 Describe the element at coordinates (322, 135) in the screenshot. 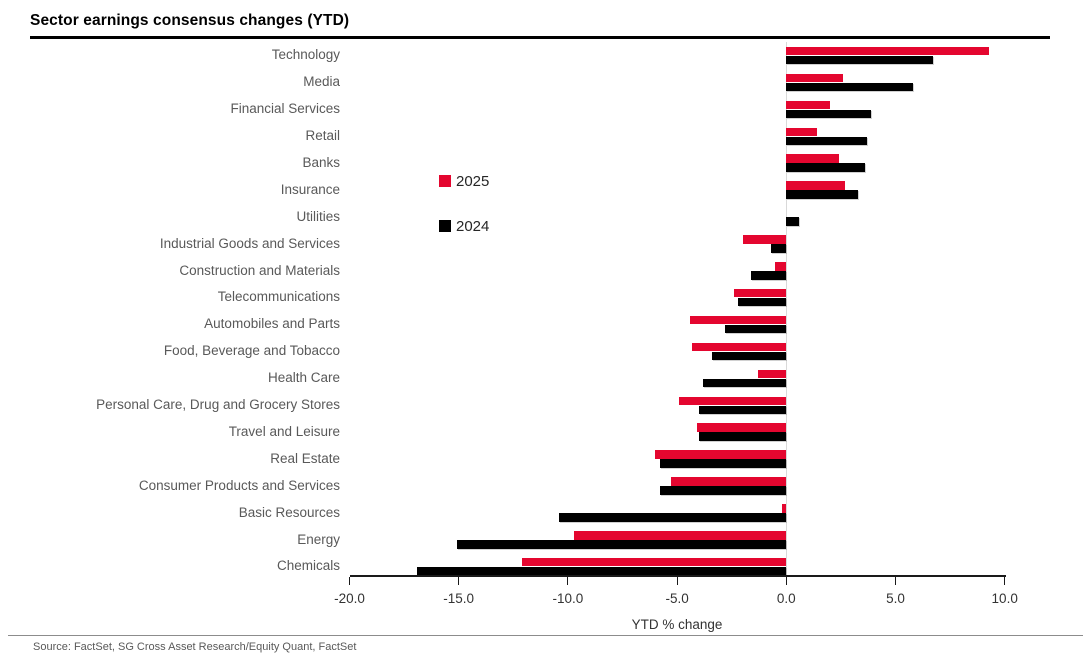

I see `category-label: Retail` at that location.